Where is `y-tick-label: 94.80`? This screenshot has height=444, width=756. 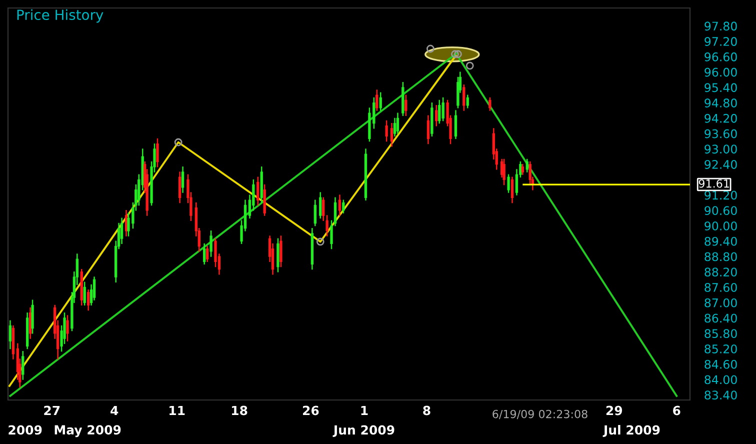 y-tick-label: 94.80 is located at coordinates (720, 103).